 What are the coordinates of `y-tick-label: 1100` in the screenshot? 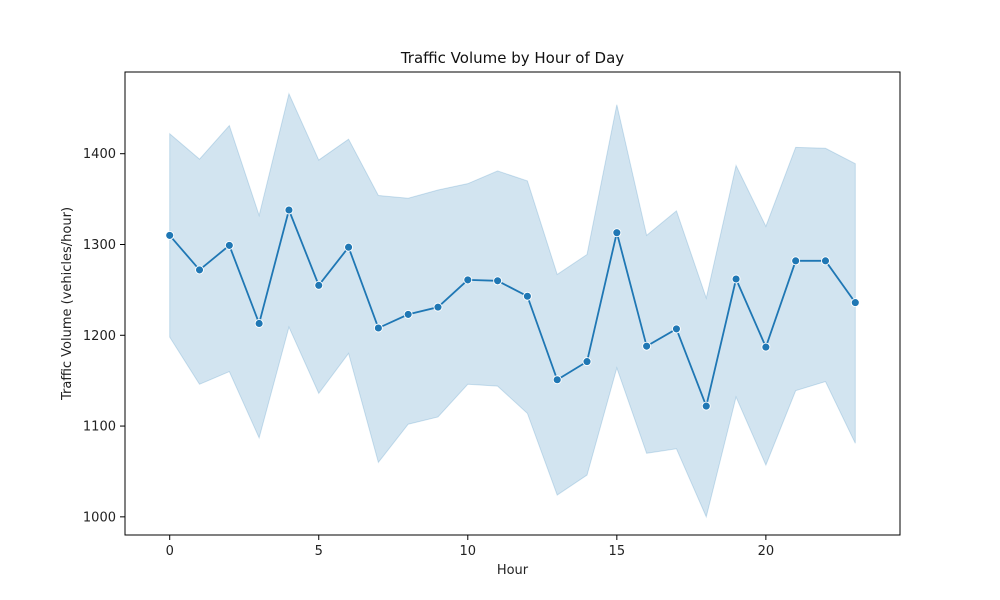 It's located at (99, 427).